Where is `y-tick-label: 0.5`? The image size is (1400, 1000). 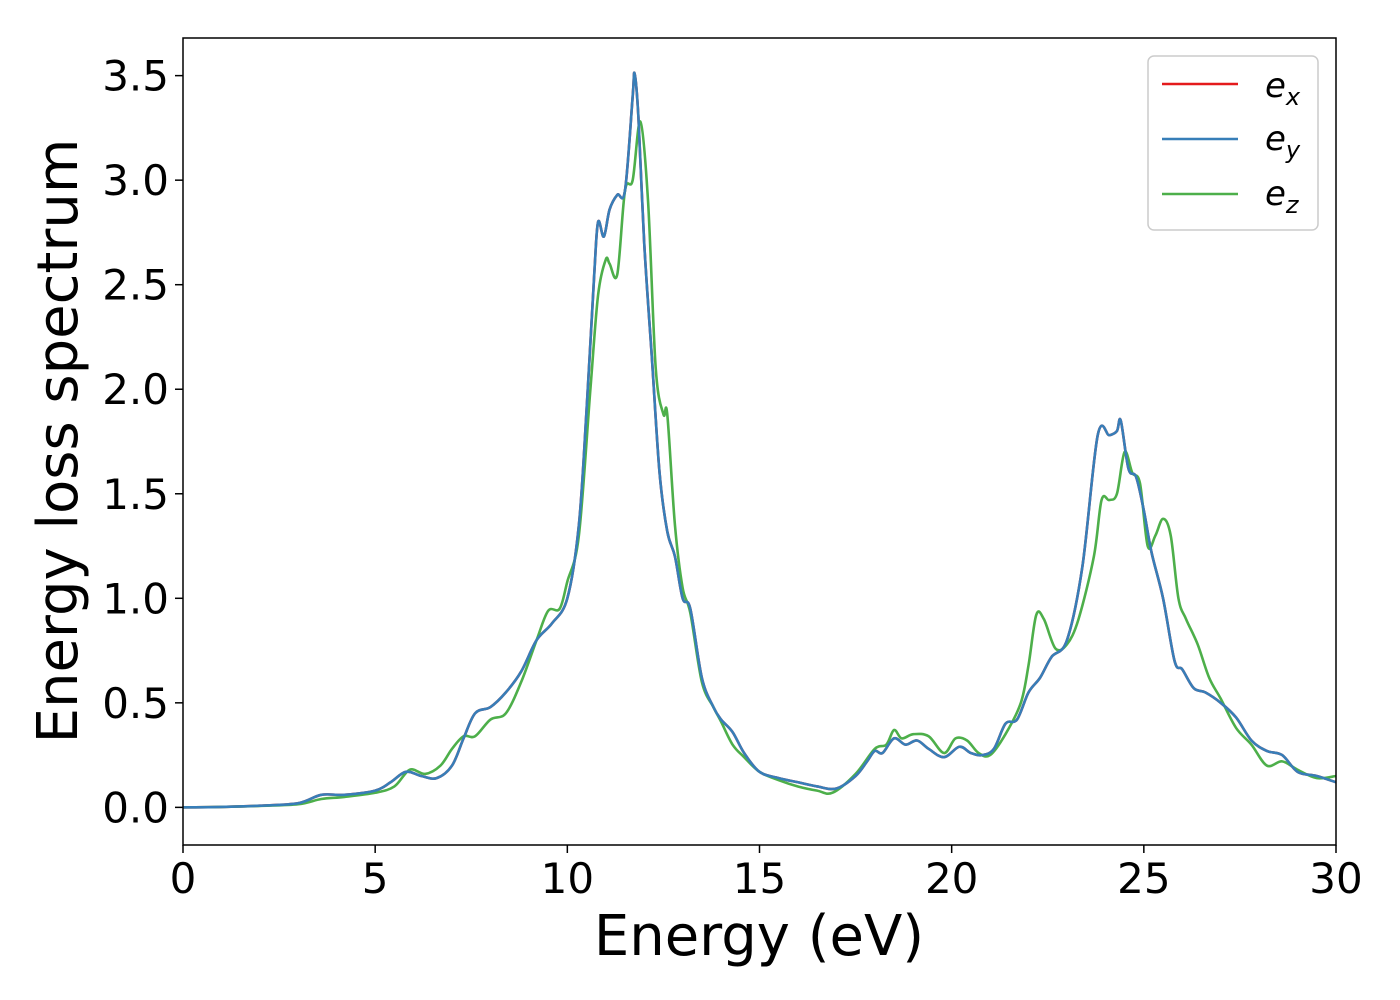 y-tick-label: 0.5 is located at coordinates (135, 703).